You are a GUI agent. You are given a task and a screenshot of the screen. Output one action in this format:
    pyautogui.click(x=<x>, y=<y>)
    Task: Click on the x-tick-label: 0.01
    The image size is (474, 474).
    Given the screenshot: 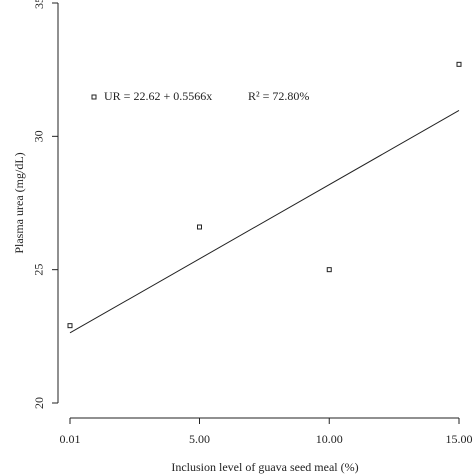 What is the action you would take?
    pyautogui.click(x=70, y=439)
    